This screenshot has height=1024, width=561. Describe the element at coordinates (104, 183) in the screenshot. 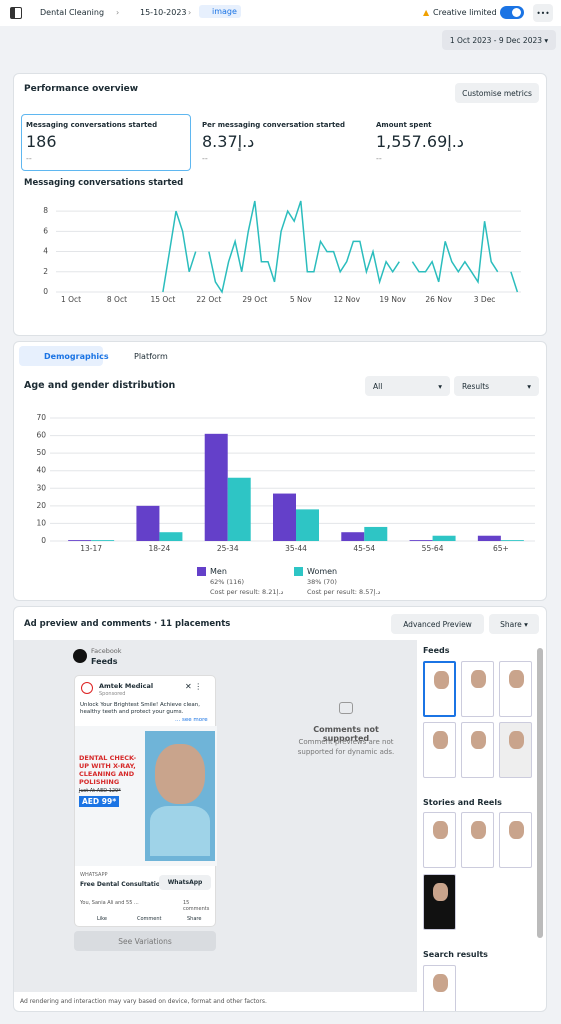

I see `chart-title: Messaging conversations started` at that location.